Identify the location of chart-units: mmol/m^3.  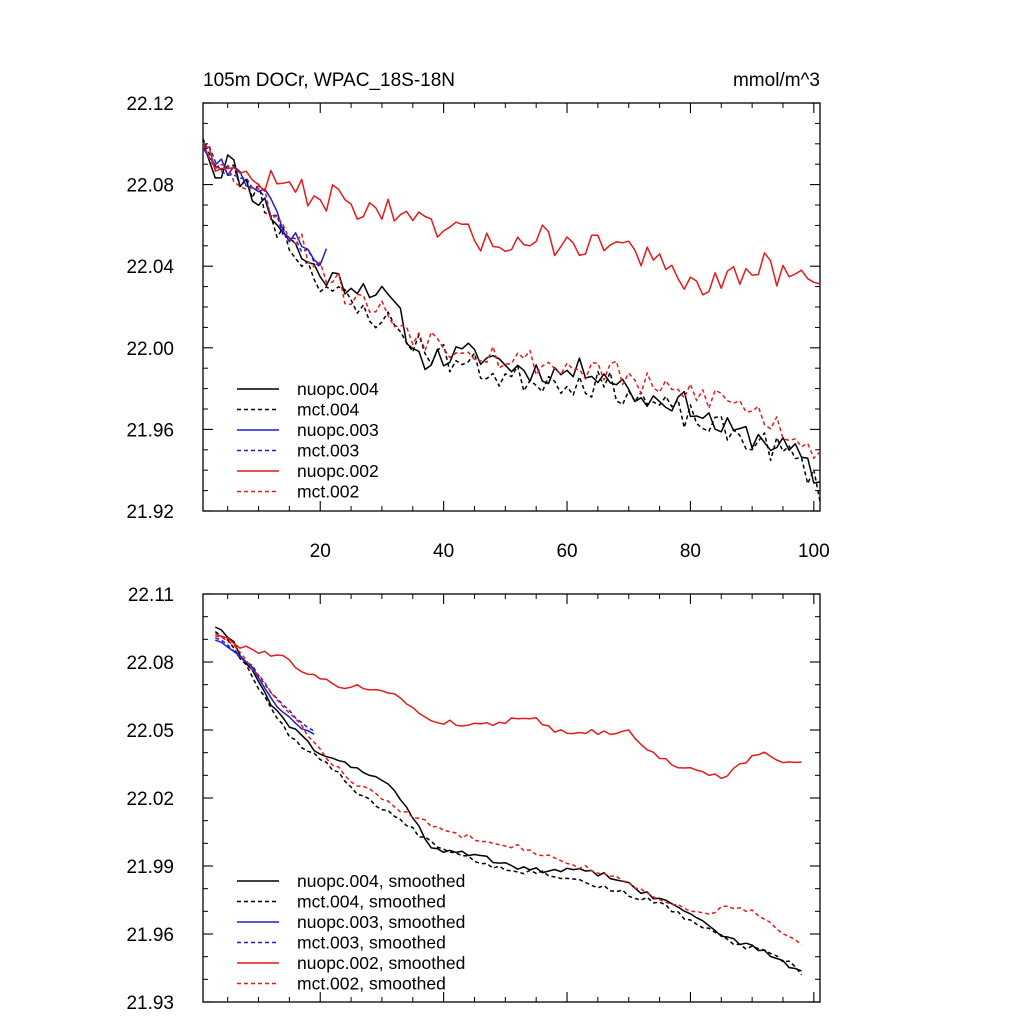
(776, 80).